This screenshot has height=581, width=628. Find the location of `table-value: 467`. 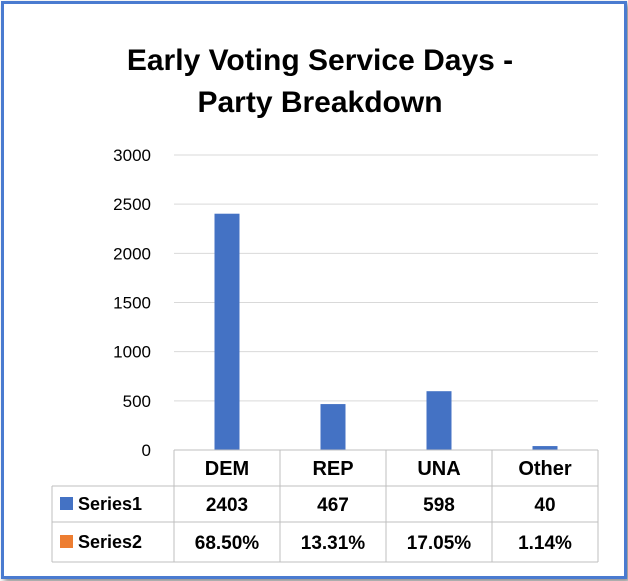

table-value: 467 is located at coordinates (333, 505).